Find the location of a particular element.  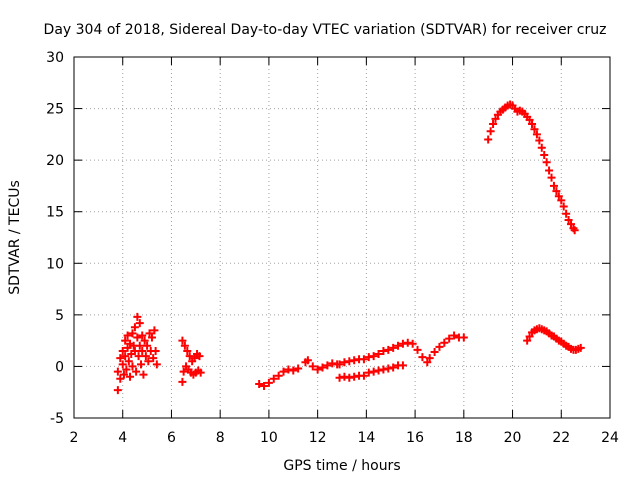

y-tick-label: 5 is located at coordinates (59, 316).